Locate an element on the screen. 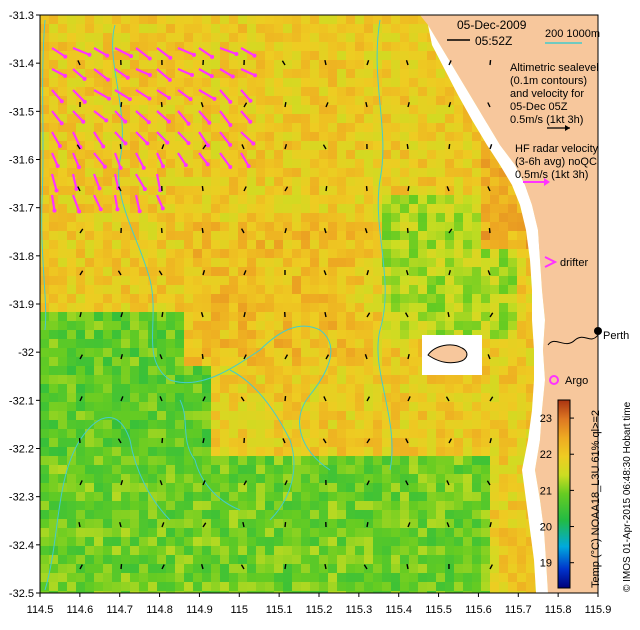  drifter-legend: drifter is located at coordinates (566, 262).